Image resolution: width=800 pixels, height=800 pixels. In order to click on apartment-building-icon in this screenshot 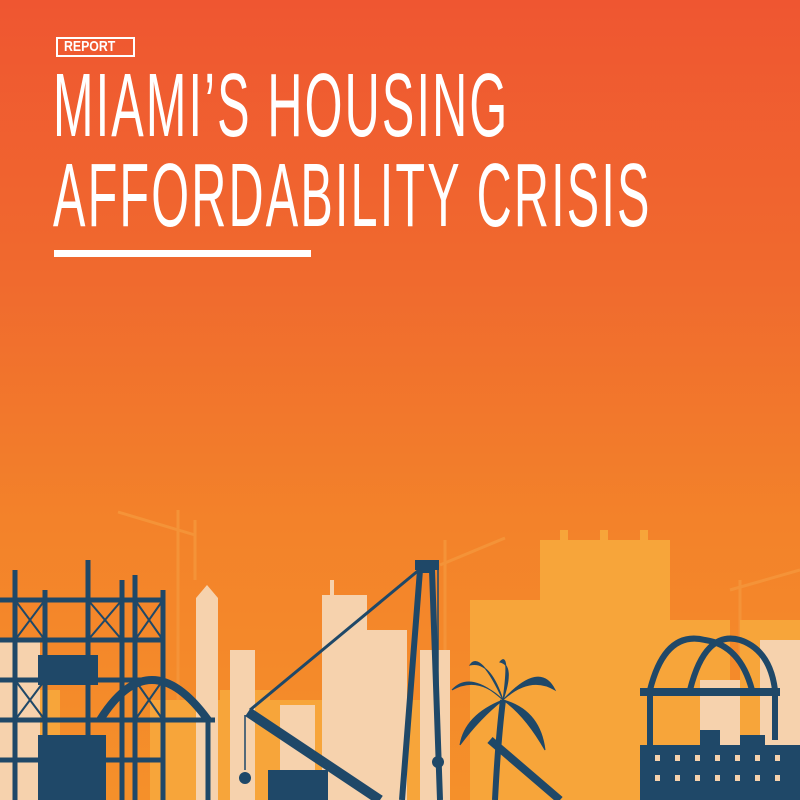, I will do `click(720, 765)`.